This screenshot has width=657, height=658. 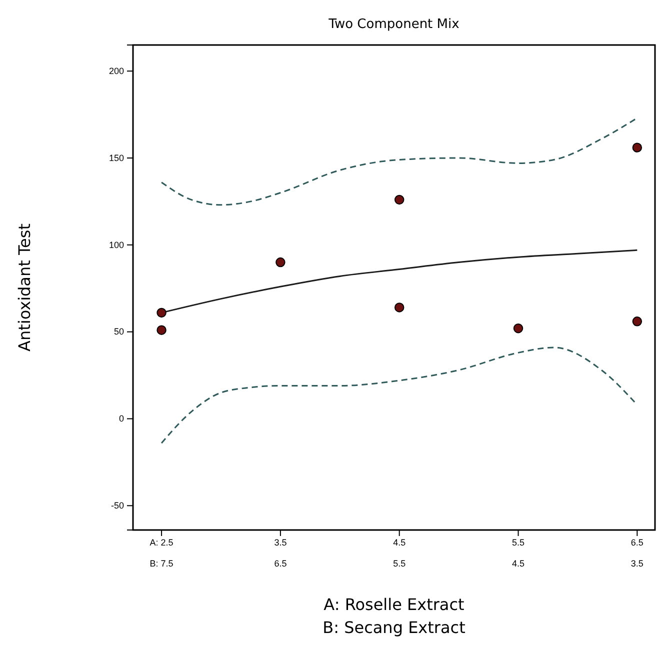 What do you see at coordinates (394, 24) in the screenshot?
I see `chart-title: Two Component Mix` at bounding box center [394, 24].